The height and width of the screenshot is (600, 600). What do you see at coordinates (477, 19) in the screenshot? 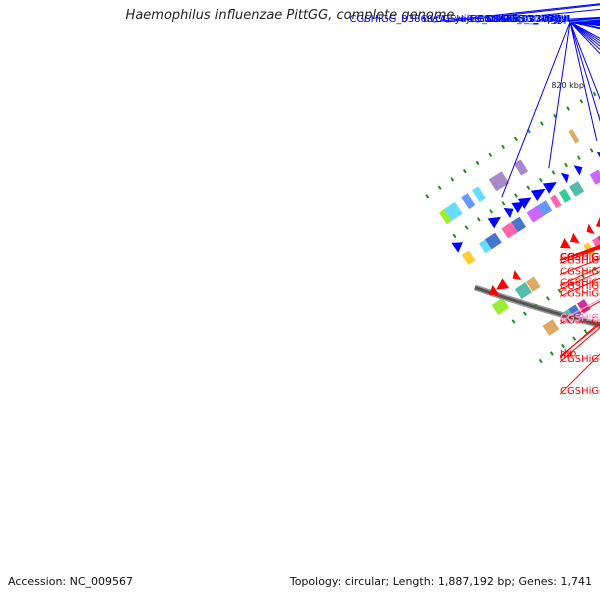
I see `gene-label: CGSHiGG_03685` at bounding box center [477, 19].